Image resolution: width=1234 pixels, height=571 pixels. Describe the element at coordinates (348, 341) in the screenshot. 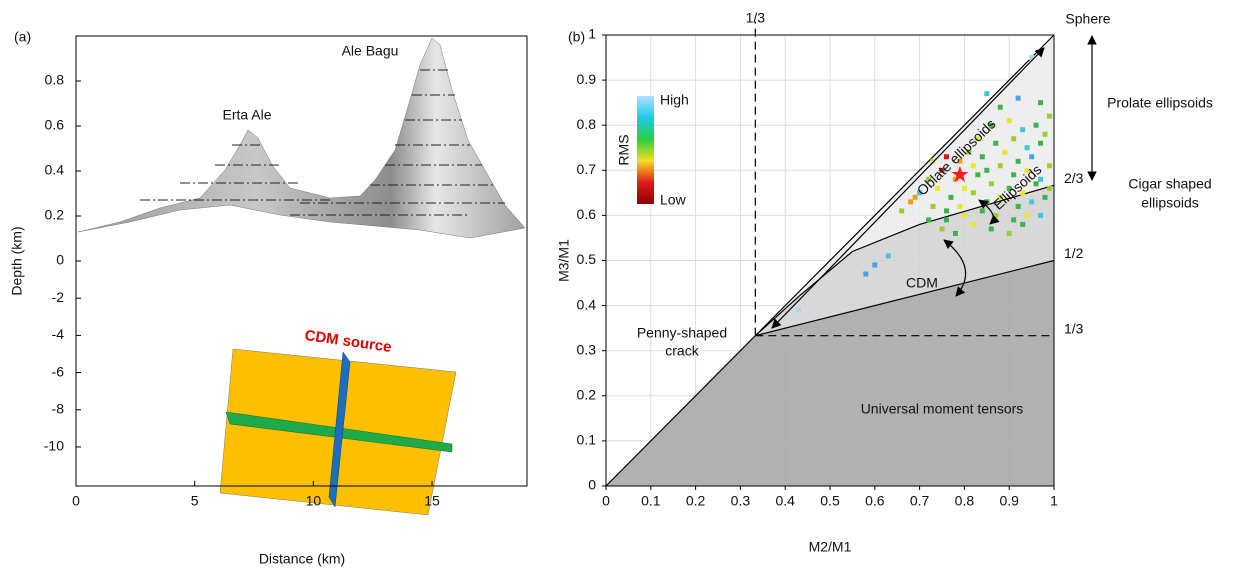

I see `annotation: CDM source` at that location.